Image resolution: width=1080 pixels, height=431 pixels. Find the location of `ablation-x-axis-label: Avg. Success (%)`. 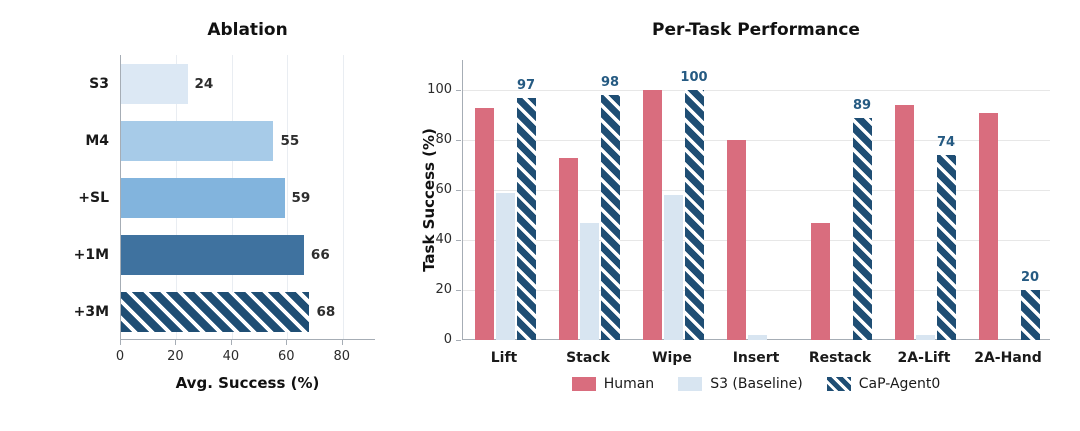

ablation-x-axis-label: Avg. Success (%) is located at coordinates (247, 383).